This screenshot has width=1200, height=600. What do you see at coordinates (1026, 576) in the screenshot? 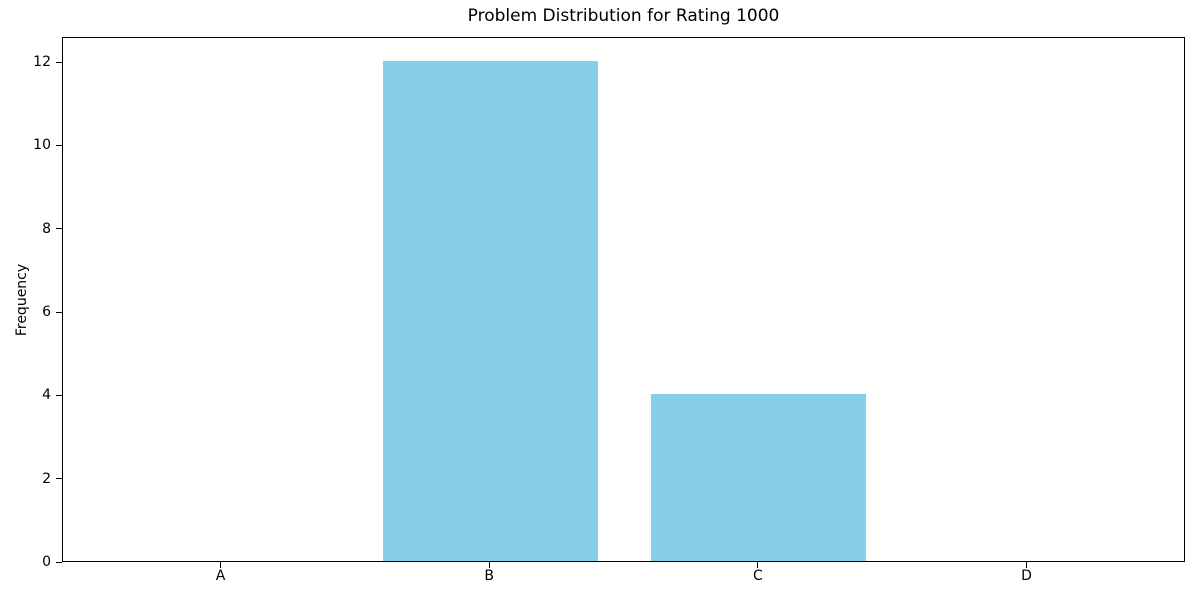
I see `x-tick-label: D` at bounding box center [1026, 576].